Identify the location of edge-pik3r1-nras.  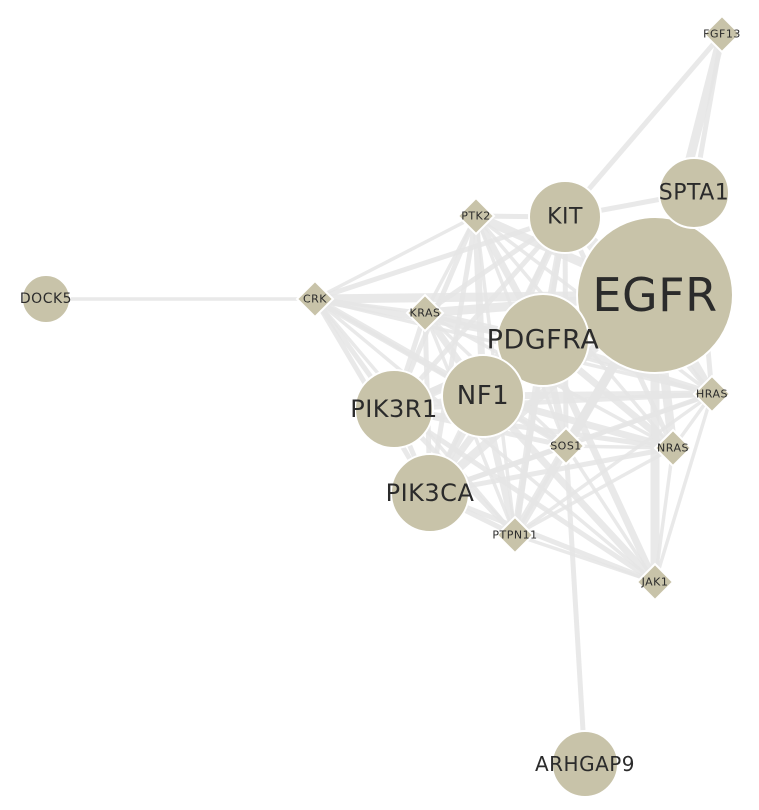
(533, 428).